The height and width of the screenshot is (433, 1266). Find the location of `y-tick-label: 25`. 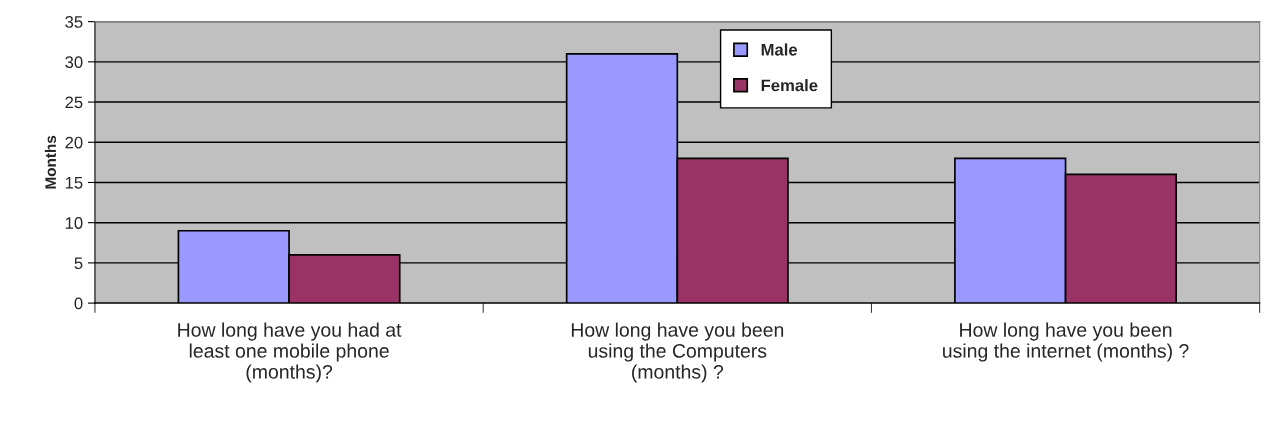

y-tick-label: 25 is located at coordinates (74, 102).